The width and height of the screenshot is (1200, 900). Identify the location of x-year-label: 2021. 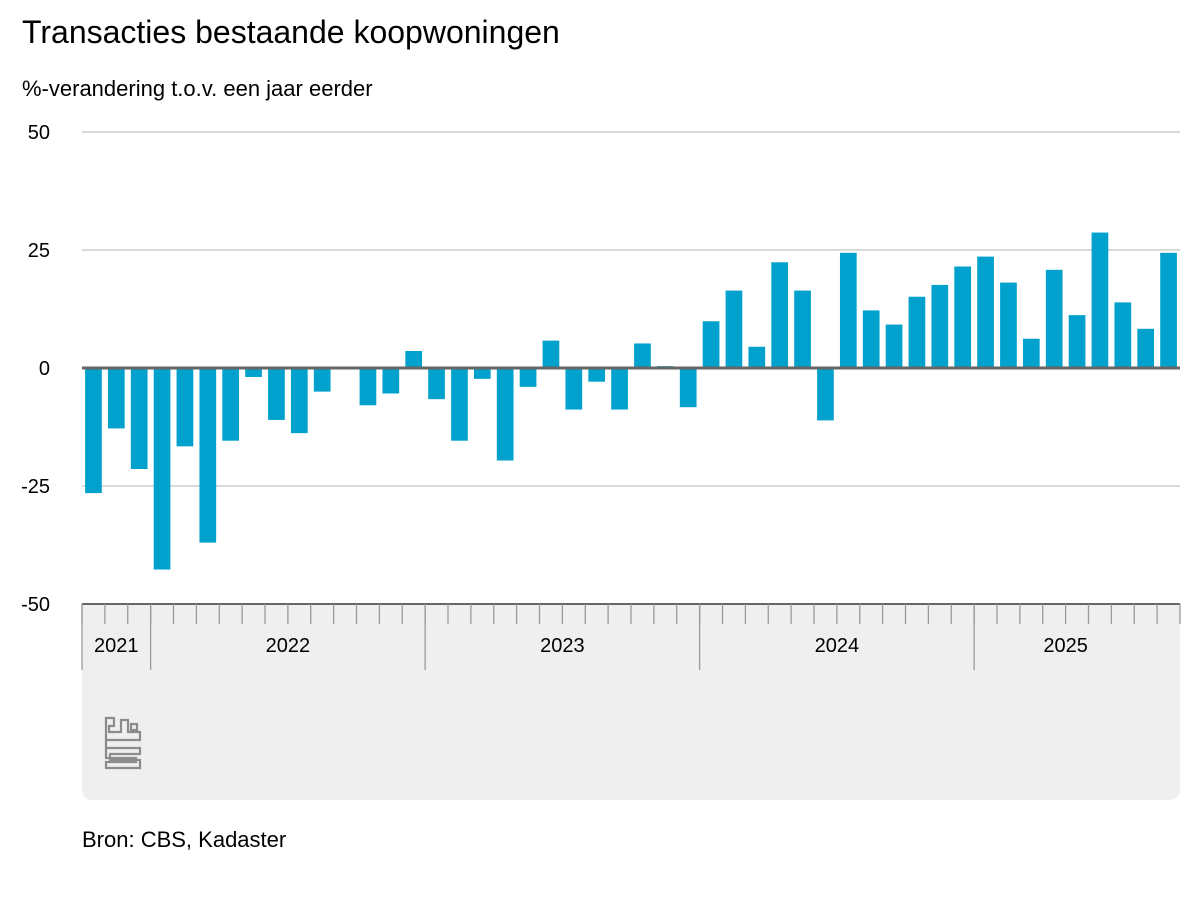
(116, 646).